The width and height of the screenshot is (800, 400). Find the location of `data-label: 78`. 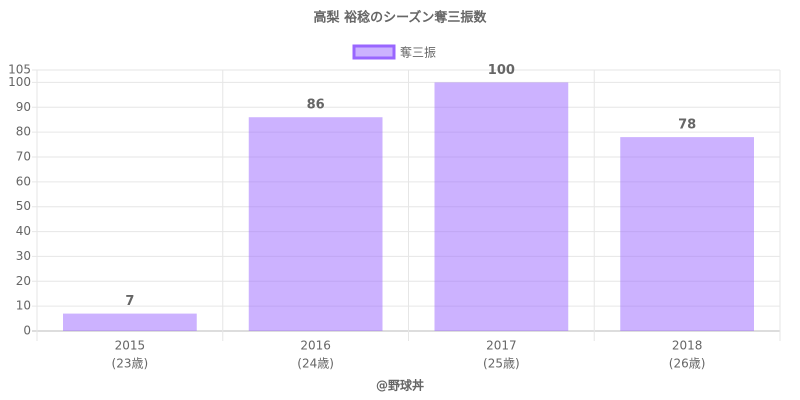

data-label: 78 is located at coordinates (687, 125).